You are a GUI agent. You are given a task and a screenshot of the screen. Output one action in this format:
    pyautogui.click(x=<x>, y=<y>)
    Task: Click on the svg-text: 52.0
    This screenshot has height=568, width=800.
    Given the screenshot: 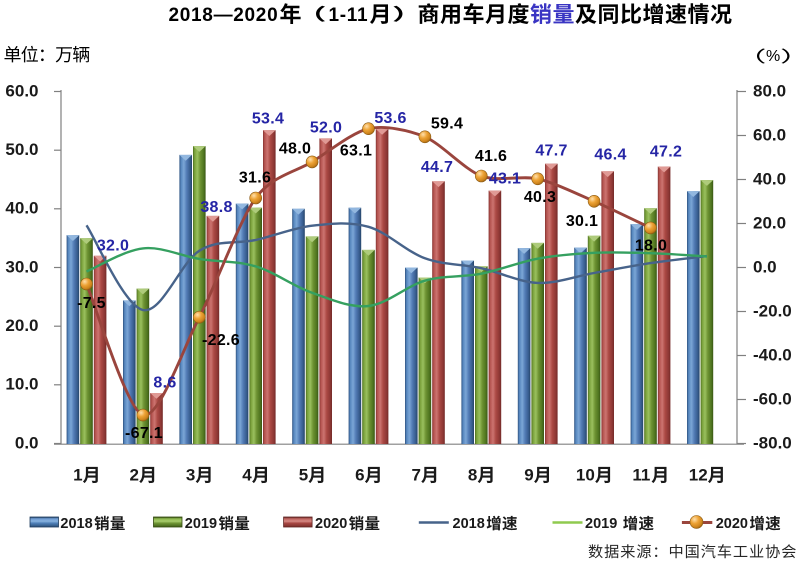 What is the action you would take?
    pyautogui.click(x=326, y=128)
    